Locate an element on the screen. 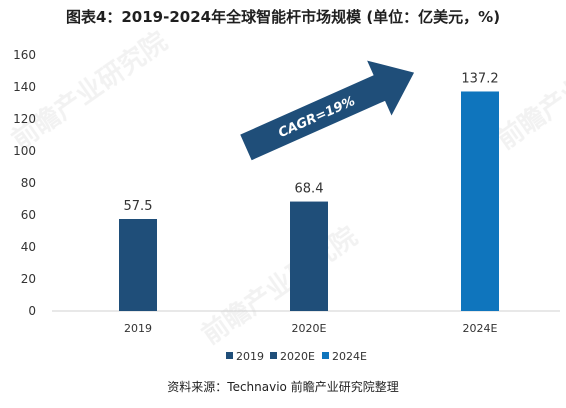  chart-title: 图表4：2019-2024年全球智能杆市场规模 (单位：亿美元，%) is located at coordinates (283, 17).